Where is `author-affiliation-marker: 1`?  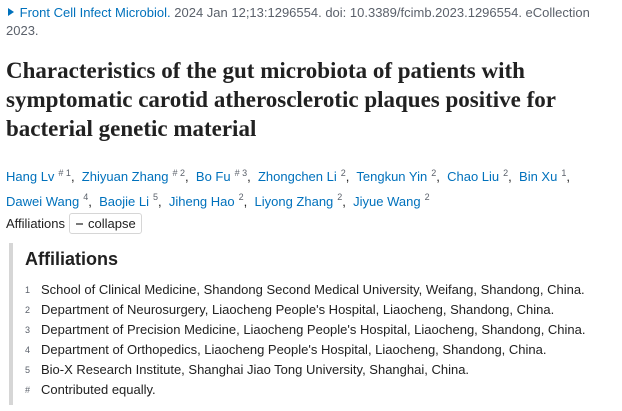
author-affiliation-marker: 1 is located at coordinates (564, 173).